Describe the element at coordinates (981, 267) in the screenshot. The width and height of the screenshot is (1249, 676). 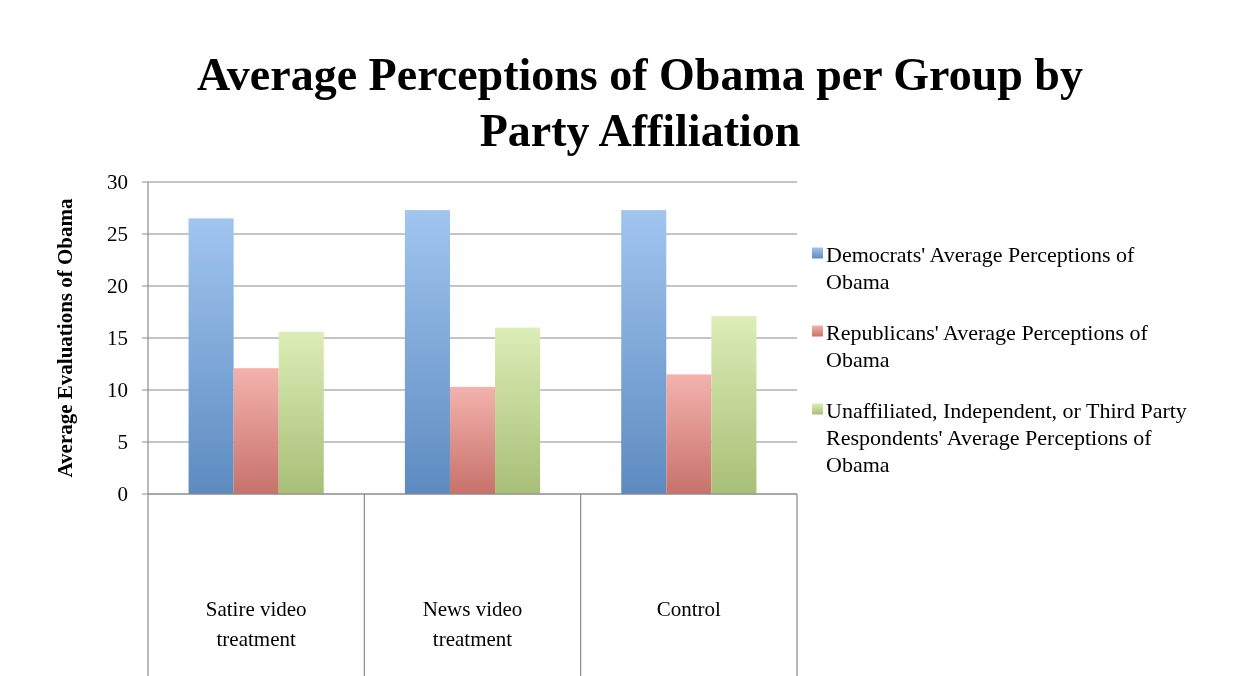
I see `legend-label: Democrats' Average Perceptions of Obama` at that location.